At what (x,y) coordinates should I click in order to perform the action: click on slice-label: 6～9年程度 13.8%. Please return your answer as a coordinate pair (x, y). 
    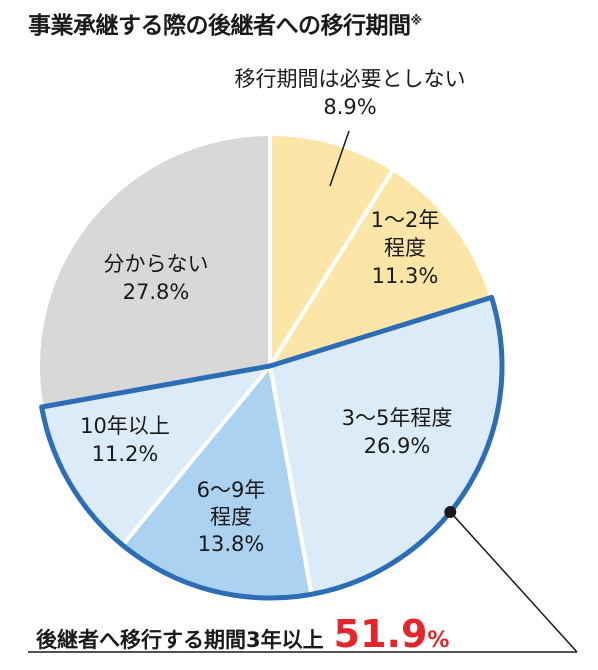
    Looking at the image, I should click on (231, 517).